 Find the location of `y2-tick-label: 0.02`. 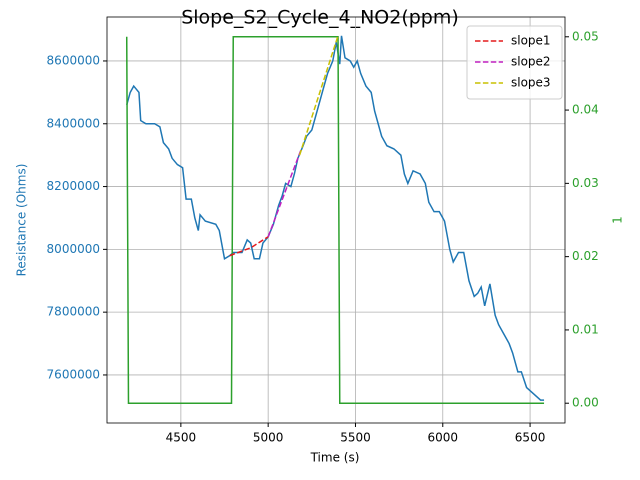

y2-tick-label: 0.02 is located at coordinates (585, 256).